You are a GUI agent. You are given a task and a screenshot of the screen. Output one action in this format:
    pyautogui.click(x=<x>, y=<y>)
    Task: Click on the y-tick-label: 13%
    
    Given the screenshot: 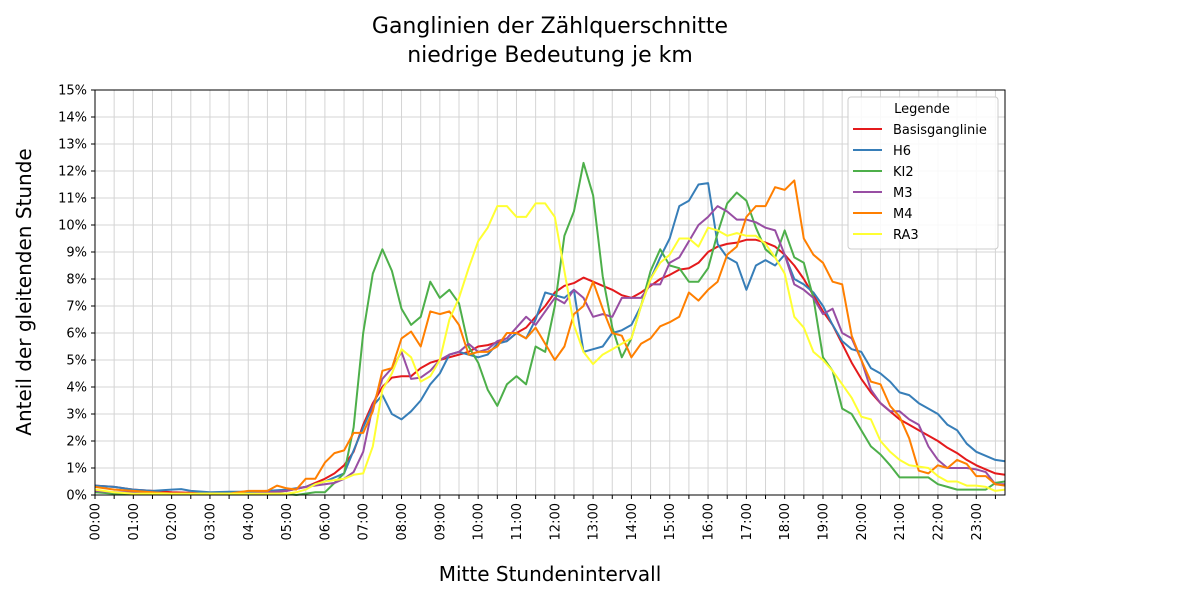 What is the action you would take?
    pyautogui.click(x=72, y=145)
    